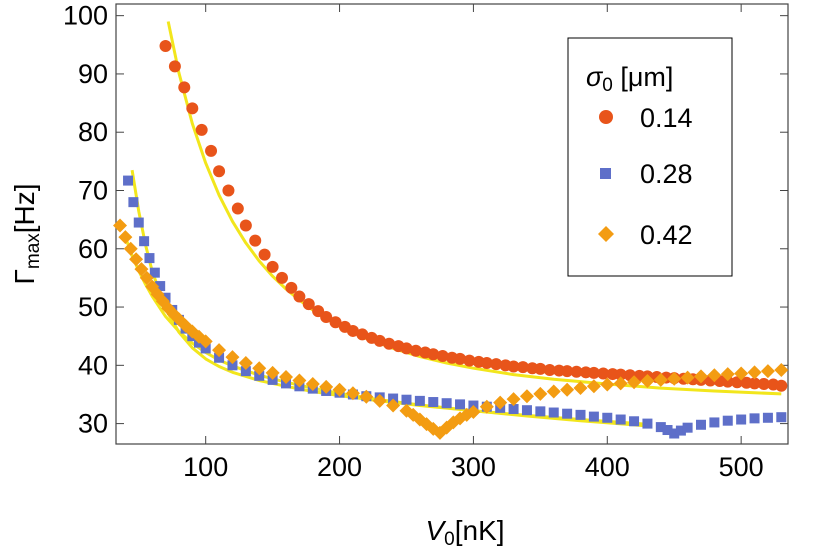 The image size is (830, 549). What do you see at coordinates (603, 373) in the screenshot?
I see `point-0.14-49` at bounding box center [603, 373].